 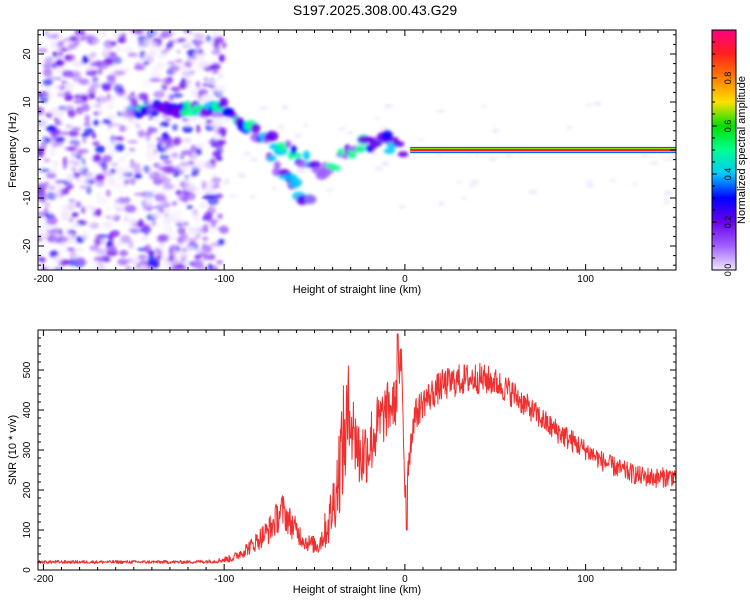 I want to click on x-tick-label: -200, so click(x=43, y=279).